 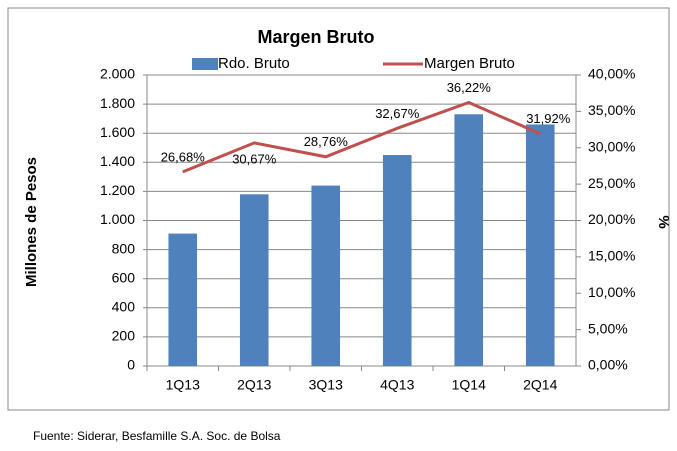 What do you see at coordinates (397, 385) in the screenshot?
I see `x-tick-label: 4Q13` at bounding box center [397, 385].